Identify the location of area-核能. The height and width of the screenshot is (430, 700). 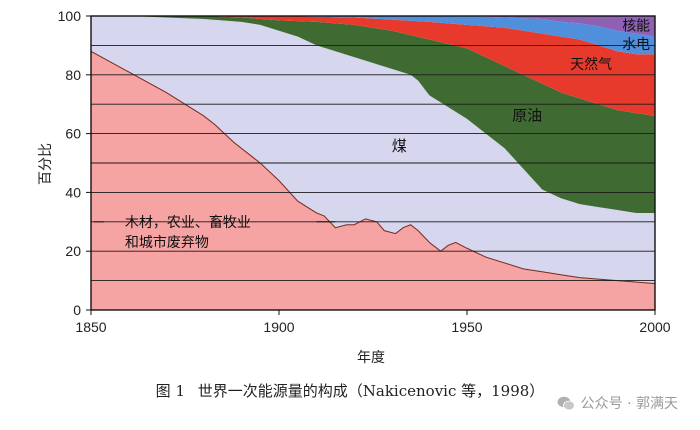
(373, 26).